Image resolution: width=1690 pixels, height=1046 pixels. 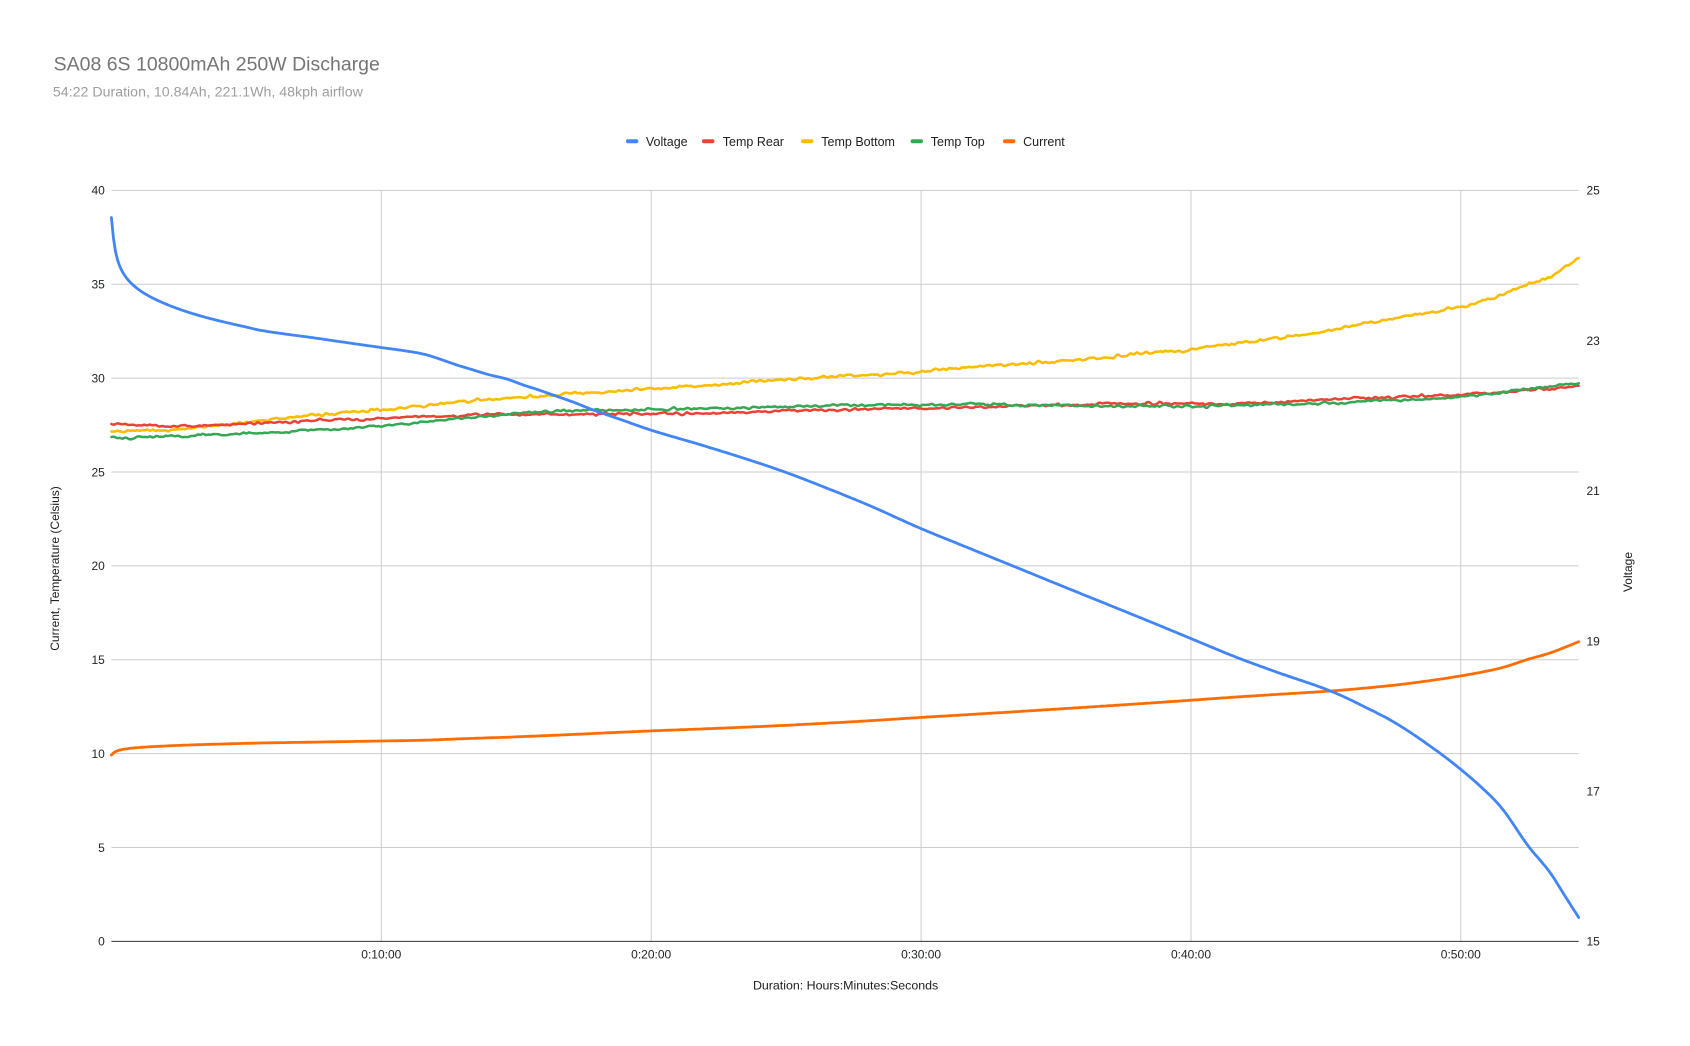 I want to click on svg-text: Current, so click(x=1044, y=142).